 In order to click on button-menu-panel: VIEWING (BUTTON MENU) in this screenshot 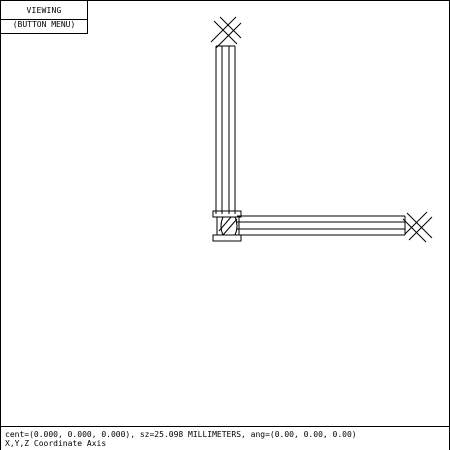, I will do `click(44, 17)`.